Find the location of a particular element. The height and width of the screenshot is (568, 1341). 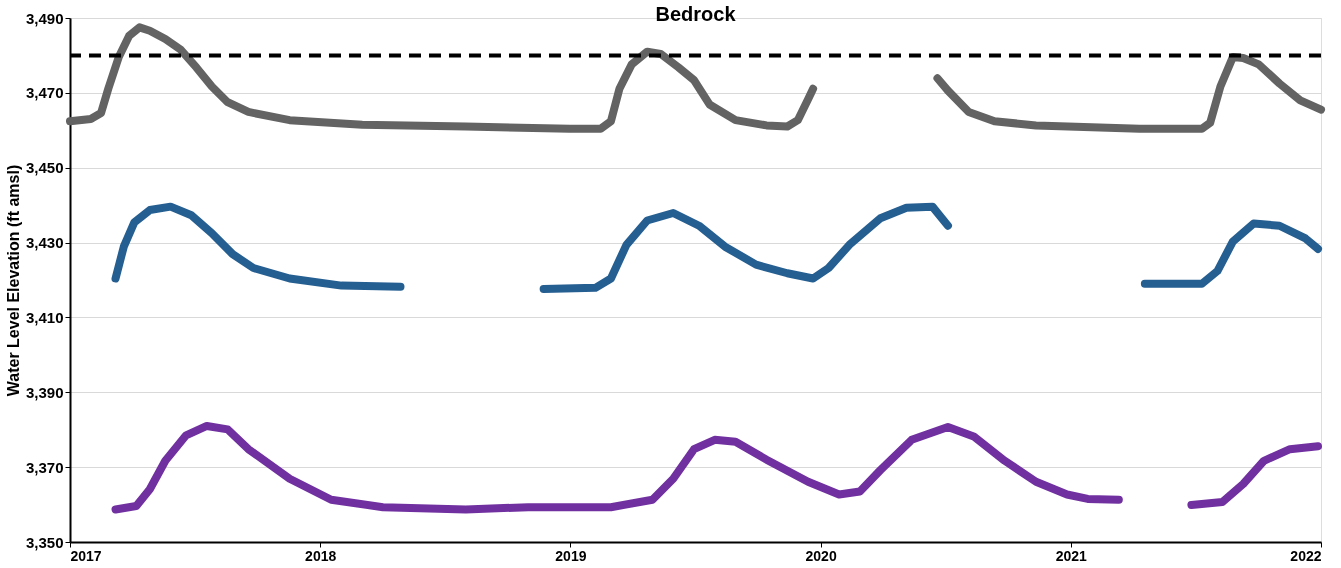

y-tick-label: 3,430 is located at coordinates (44, 243).